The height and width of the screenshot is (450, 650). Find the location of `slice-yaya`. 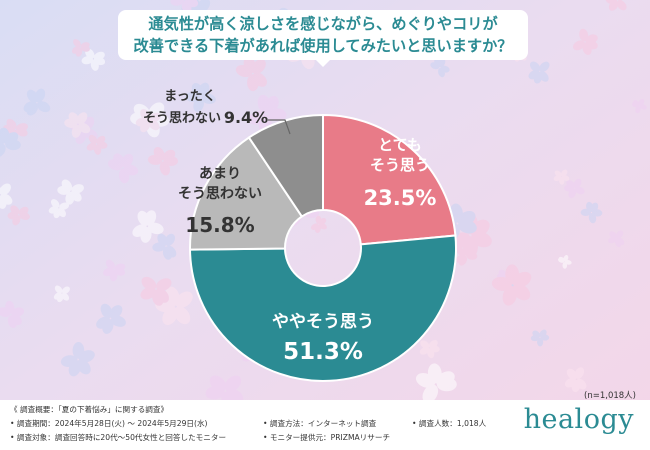

slice-yaya is located at coordinates (322, 308).